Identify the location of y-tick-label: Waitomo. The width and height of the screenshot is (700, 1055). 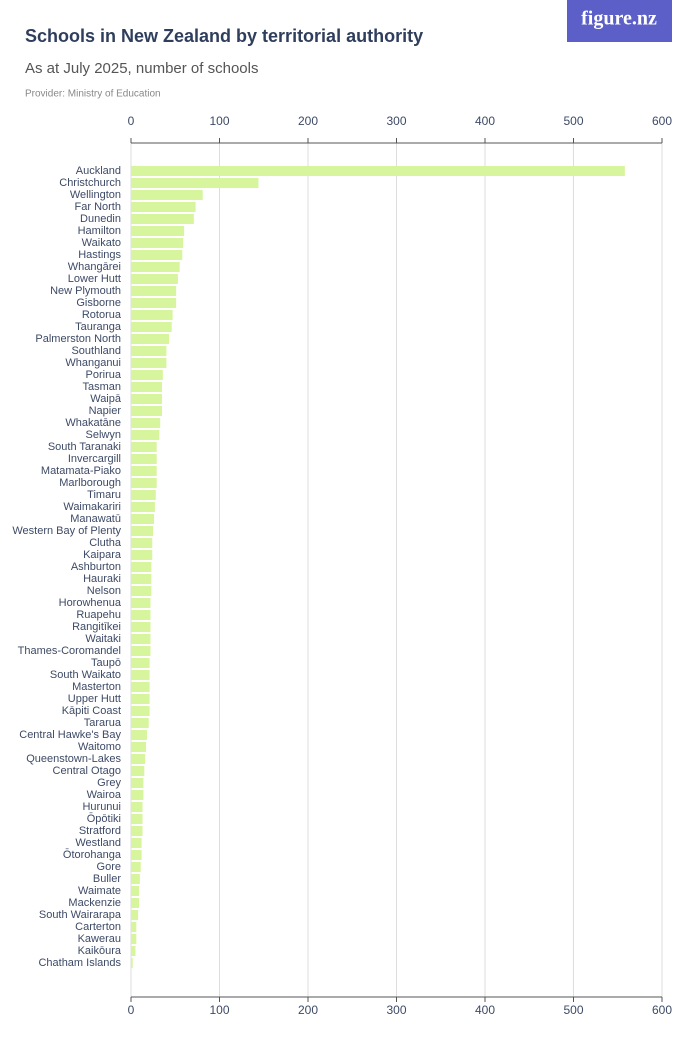
(99, 747).